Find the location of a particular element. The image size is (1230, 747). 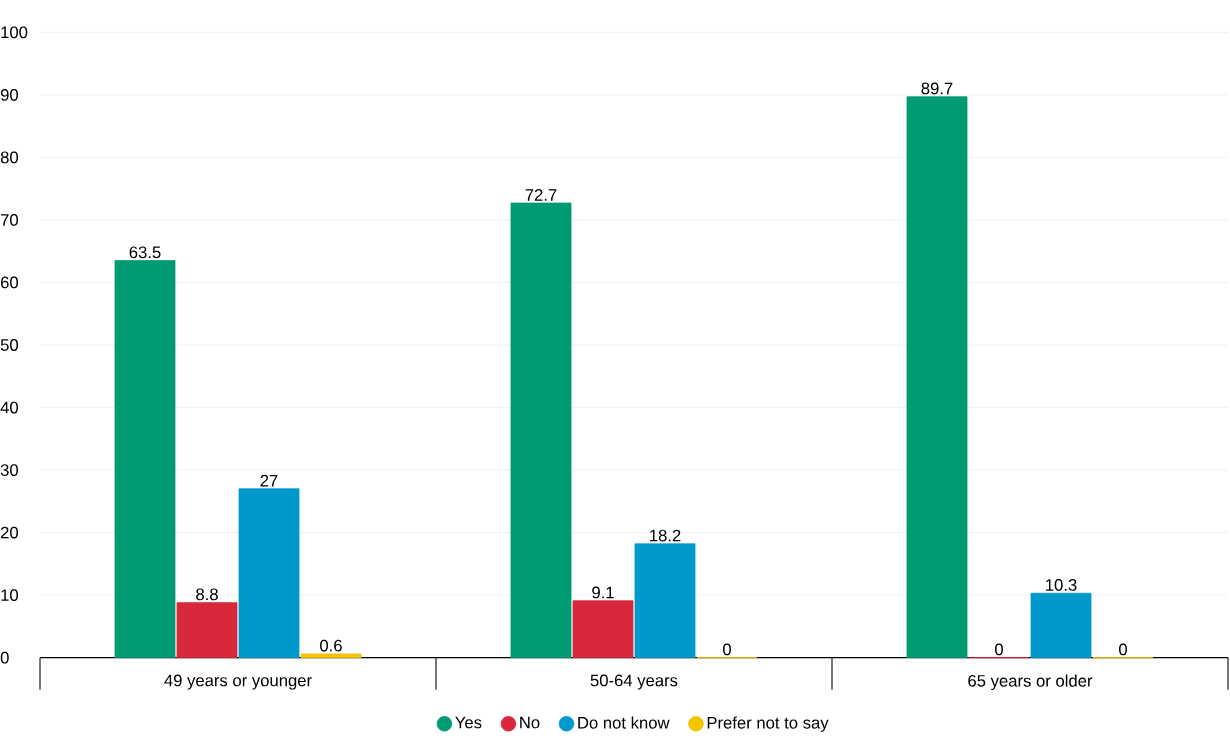

y-tick-label: 20 is located at coordinates (9, 532).